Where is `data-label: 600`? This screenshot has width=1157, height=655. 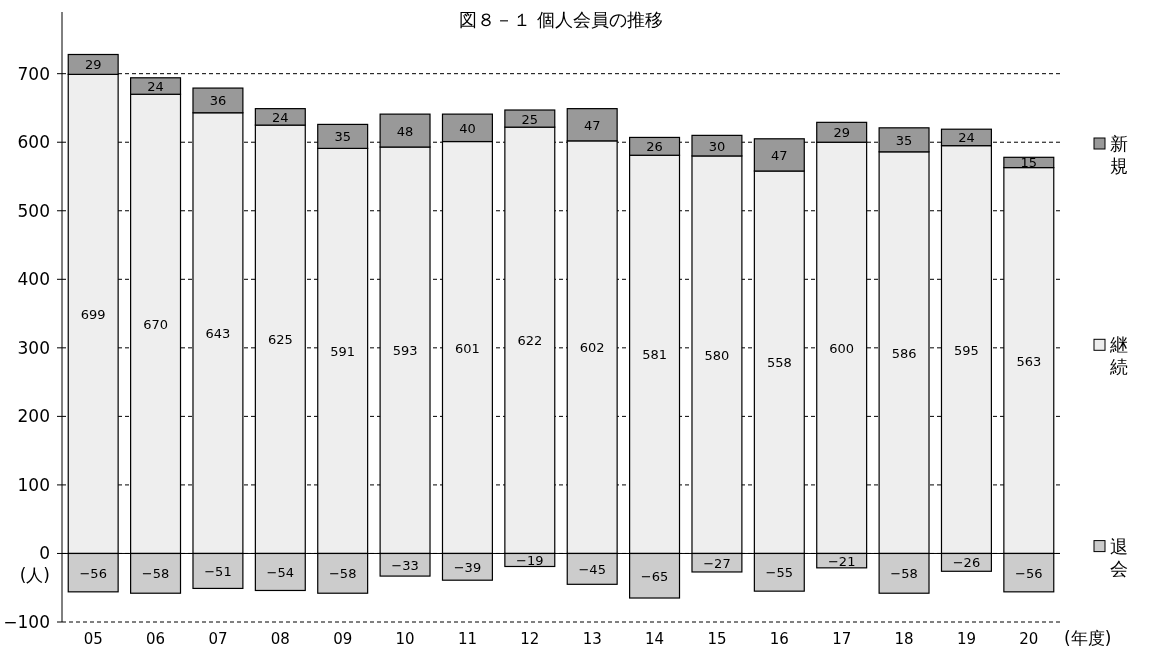
data-label: 600 is located at coordinates (842, 348).